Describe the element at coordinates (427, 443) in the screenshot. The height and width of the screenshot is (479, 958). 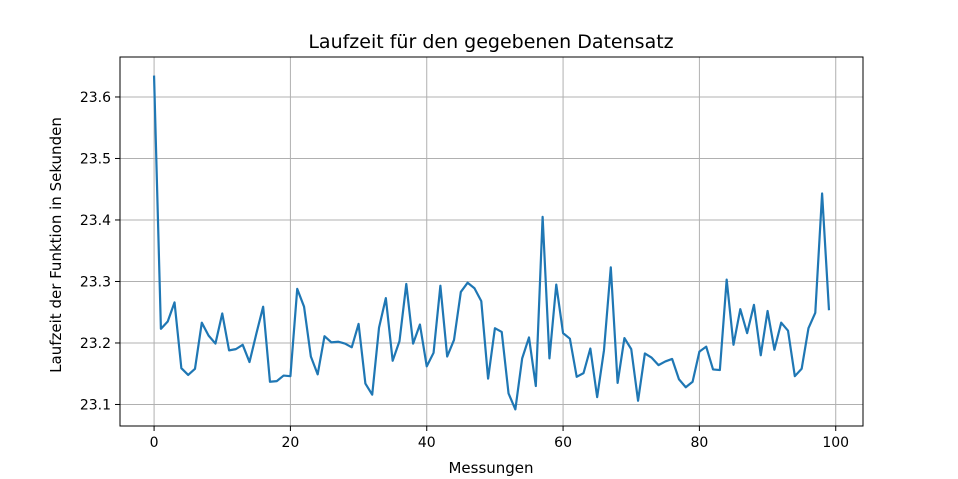
I see `x-tick-label: 40` at that location.